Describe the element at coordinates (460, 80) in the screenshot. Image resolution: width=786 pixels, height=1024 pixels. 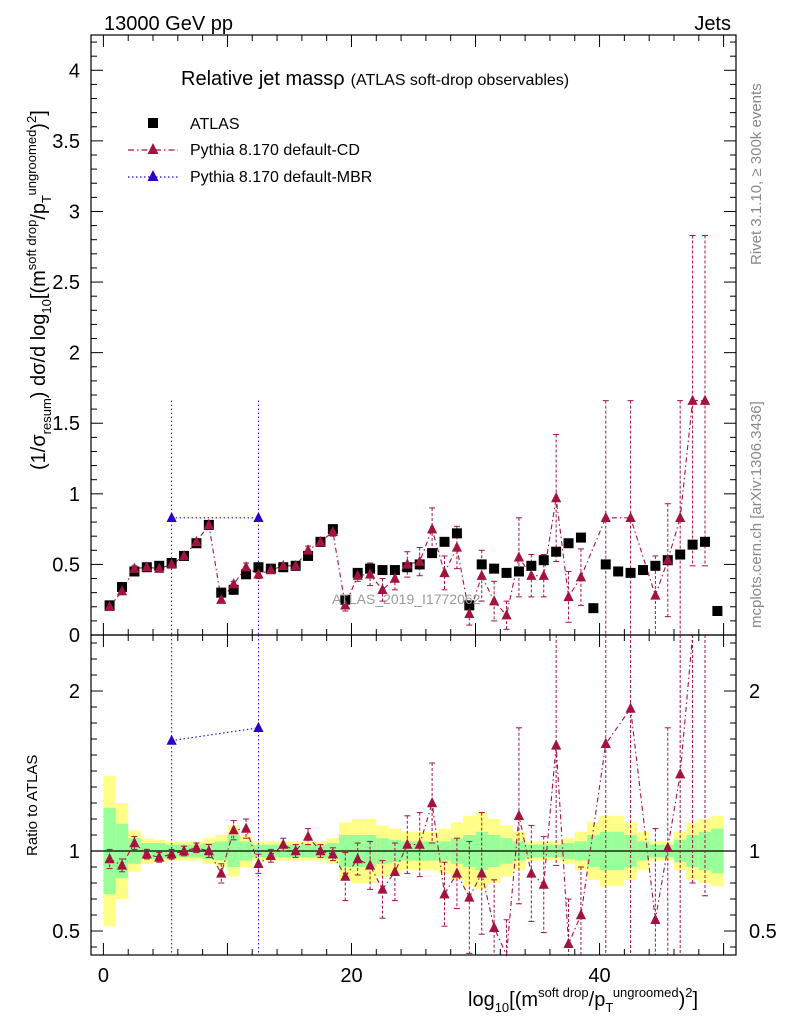
I see `chart-subtitle: (ATLAS soft-drop observables)` at that location.